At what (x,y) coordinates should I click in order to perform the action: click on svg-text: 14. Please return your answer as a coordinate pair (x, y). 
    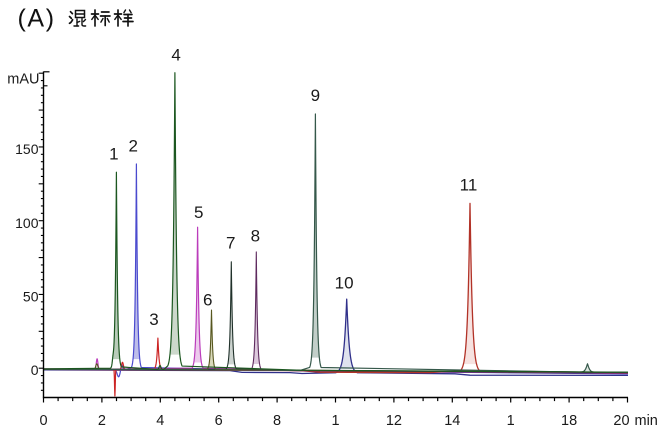
    Looking at the image, I should click on (452, 420).